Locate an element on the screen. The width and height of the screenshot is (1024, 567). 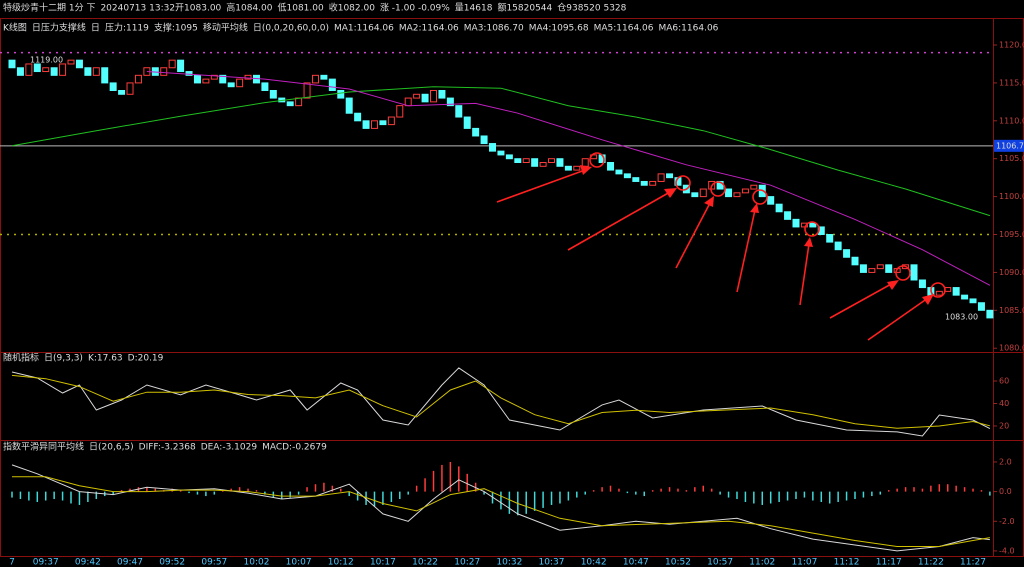
x-tick-label: 10:32 is located at coordinates (509, 562).